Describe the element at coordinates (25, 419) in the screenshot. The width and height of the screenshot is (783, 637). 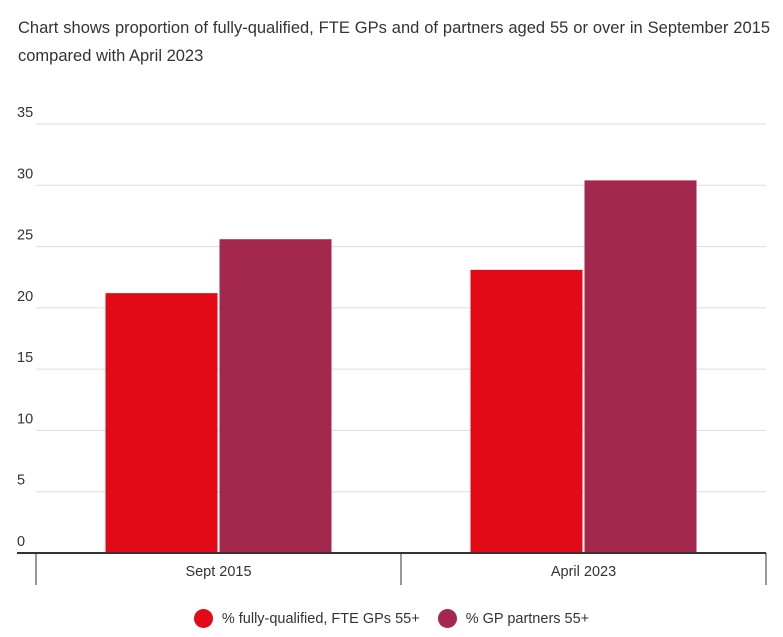
I see `y-tick-label: 10` at that location.